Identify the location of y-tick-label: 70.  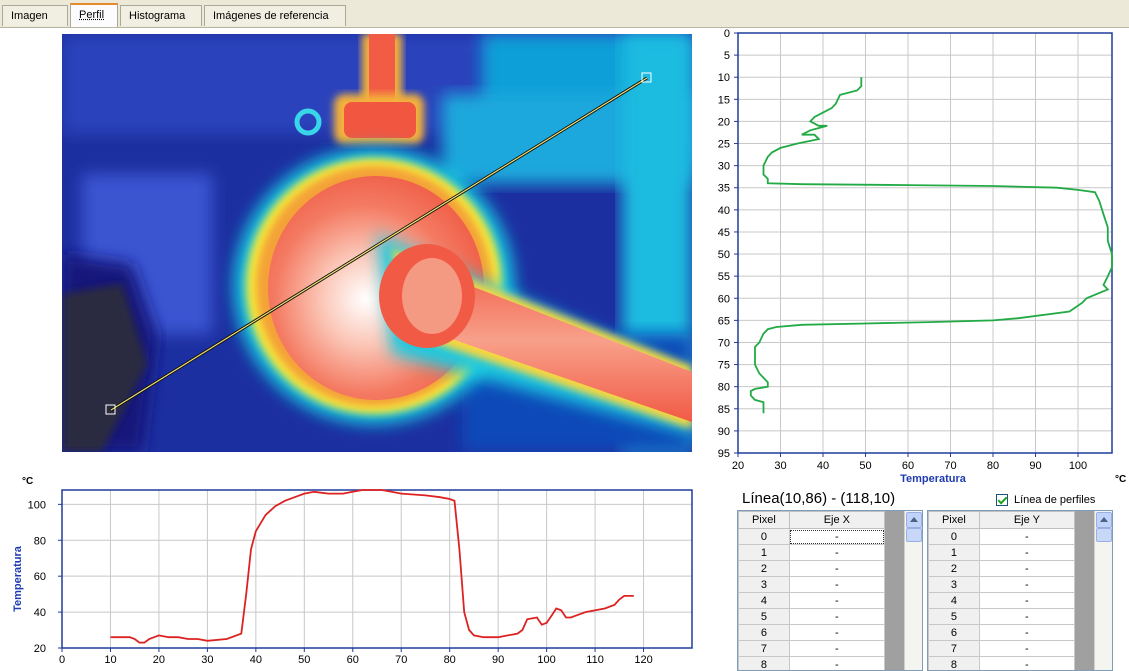
(724, 343).